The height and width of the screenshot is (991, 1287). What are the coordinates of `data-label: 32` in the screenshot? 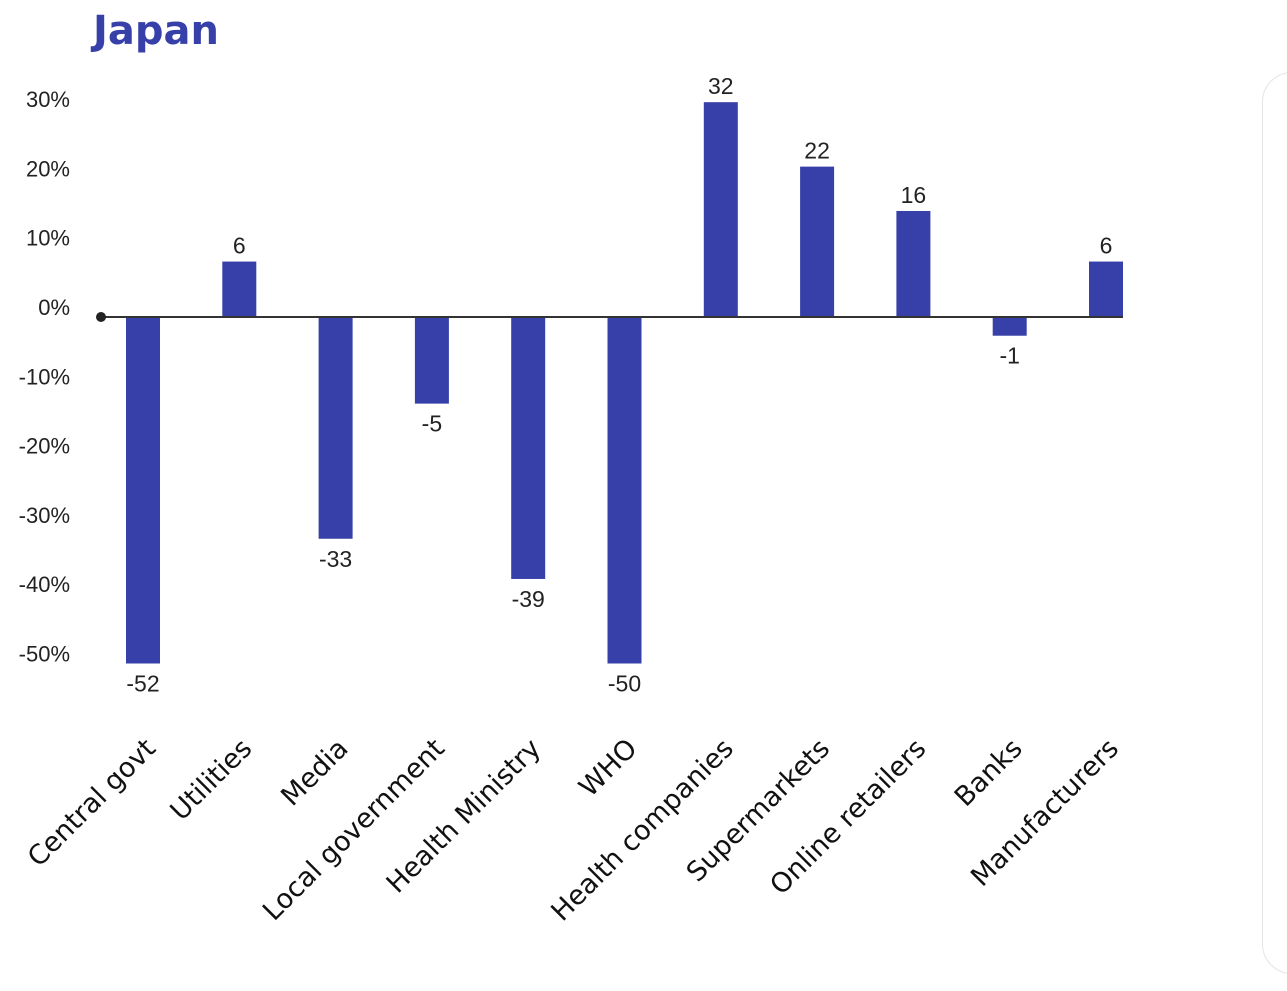 It's located at (721, 86).